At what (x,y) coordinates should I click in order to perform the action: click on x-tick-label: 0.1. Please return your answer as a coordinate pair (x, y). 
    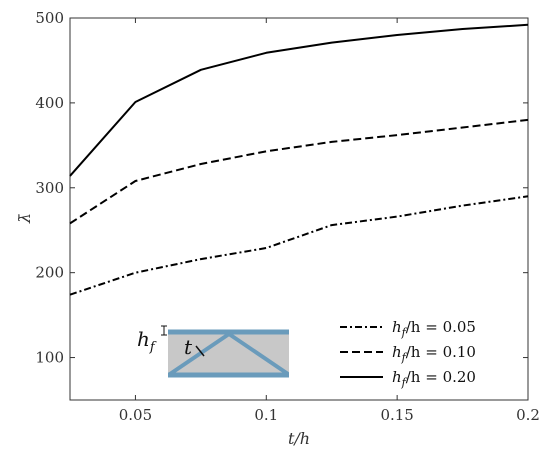
    Looking at the image, I should click on (266, 415).